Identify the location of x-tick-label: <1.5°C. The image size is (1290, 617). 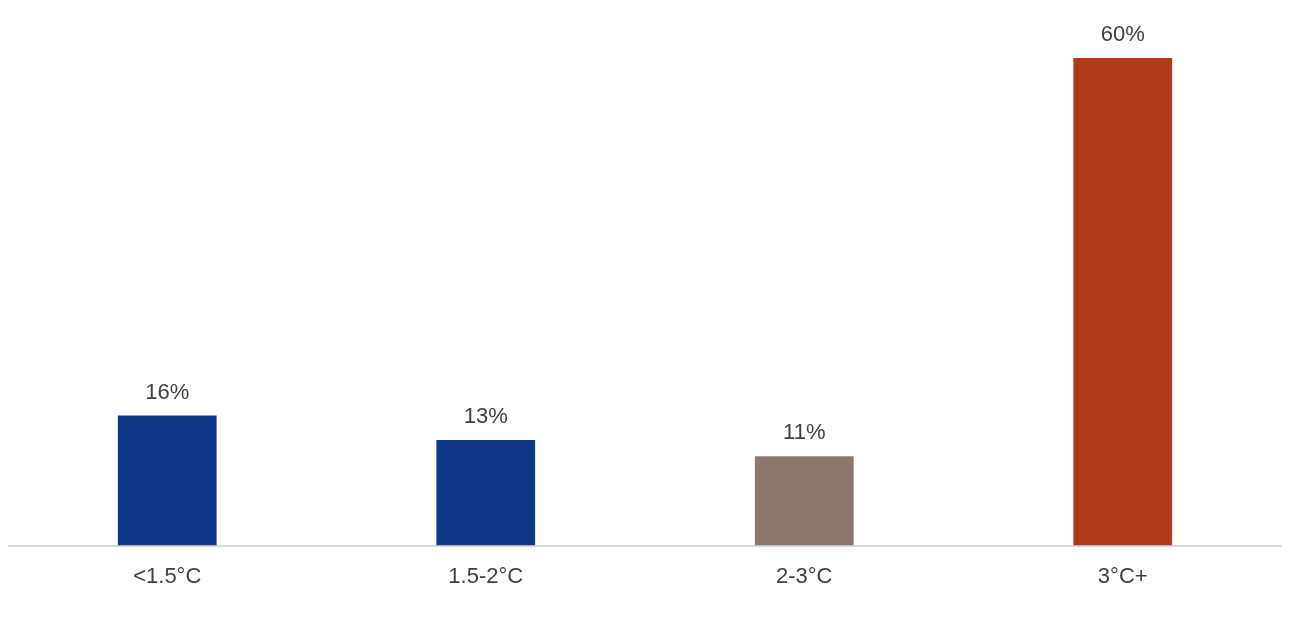
(167, 575).